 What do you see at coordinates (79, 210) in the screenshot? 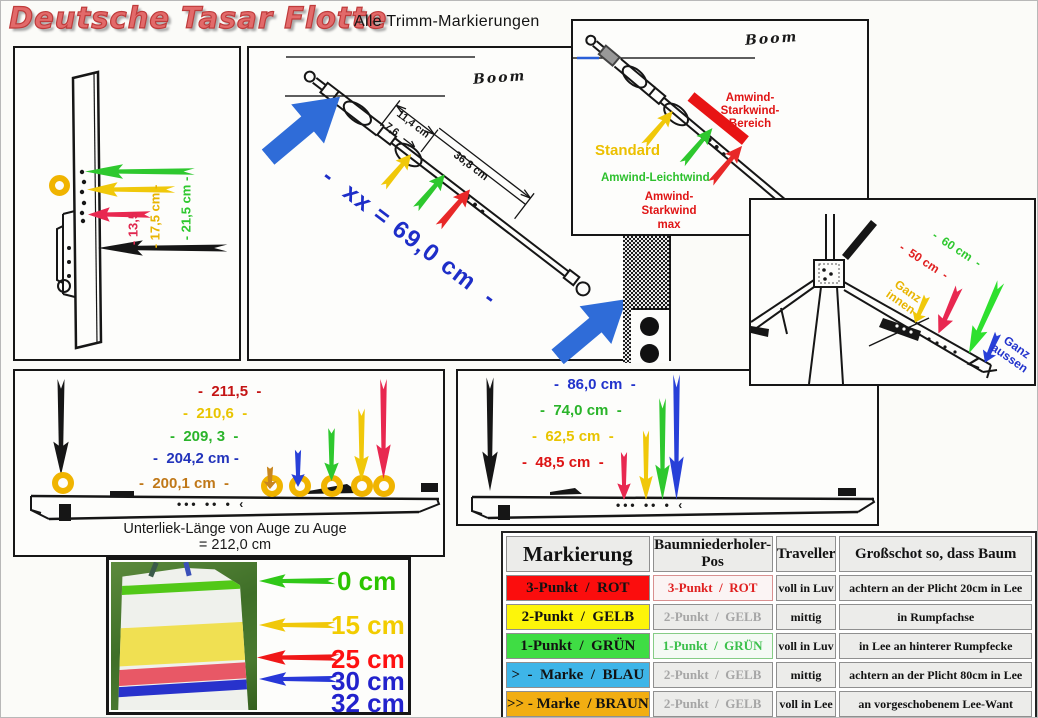
I see `mast-drawing` at bounding box center [79, 210].